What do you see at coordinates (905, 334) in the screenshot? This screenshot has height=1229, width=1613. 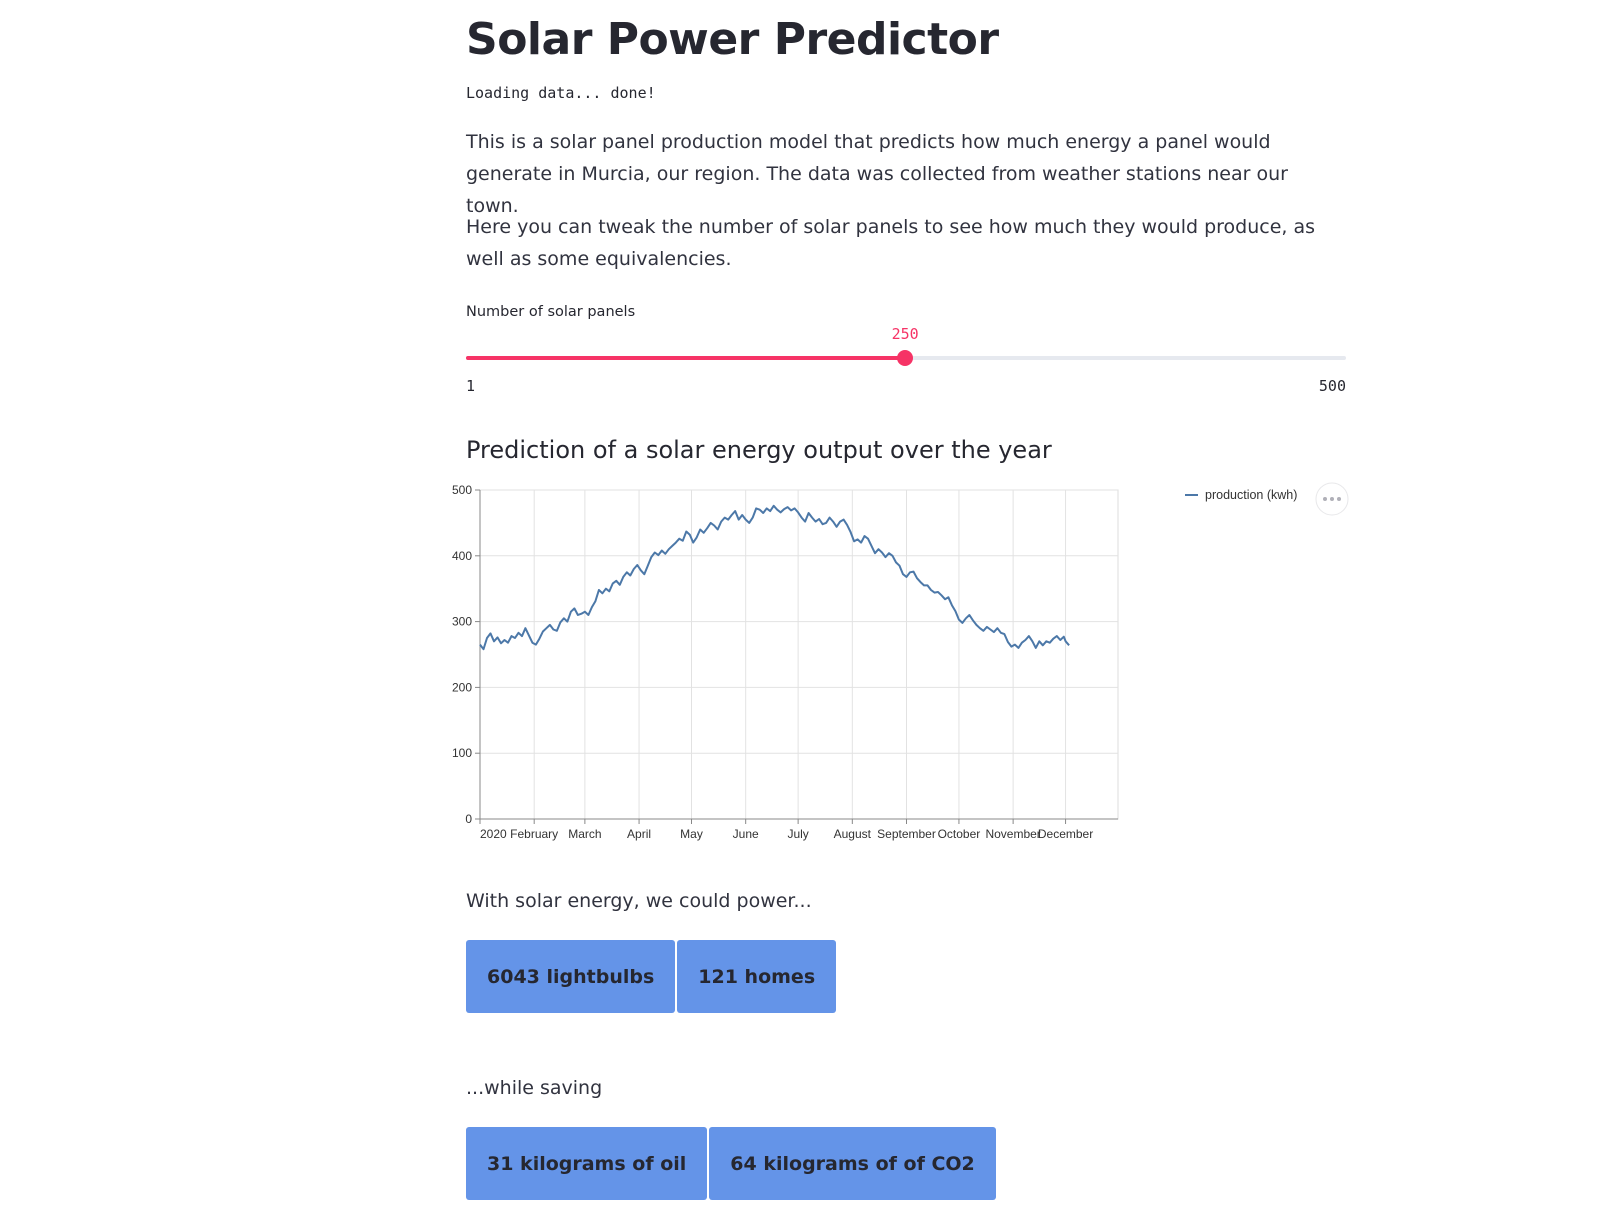 I see `slider-current-value: 250` at bounding box center [905, 334].